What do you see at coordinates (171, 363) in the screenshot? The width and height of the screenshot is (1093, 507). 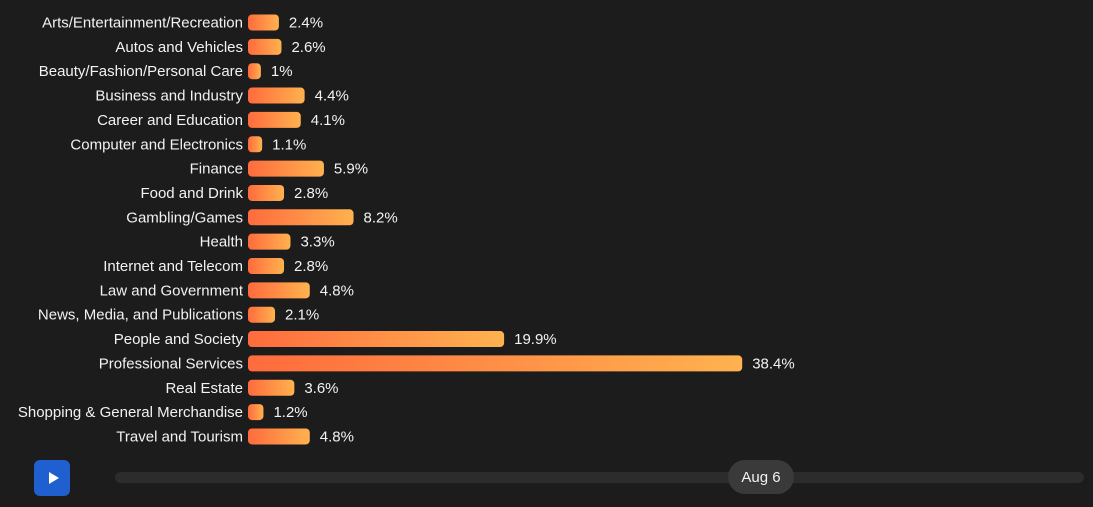 I see `category-label: Professional Services` at bounding box center [171, 363].